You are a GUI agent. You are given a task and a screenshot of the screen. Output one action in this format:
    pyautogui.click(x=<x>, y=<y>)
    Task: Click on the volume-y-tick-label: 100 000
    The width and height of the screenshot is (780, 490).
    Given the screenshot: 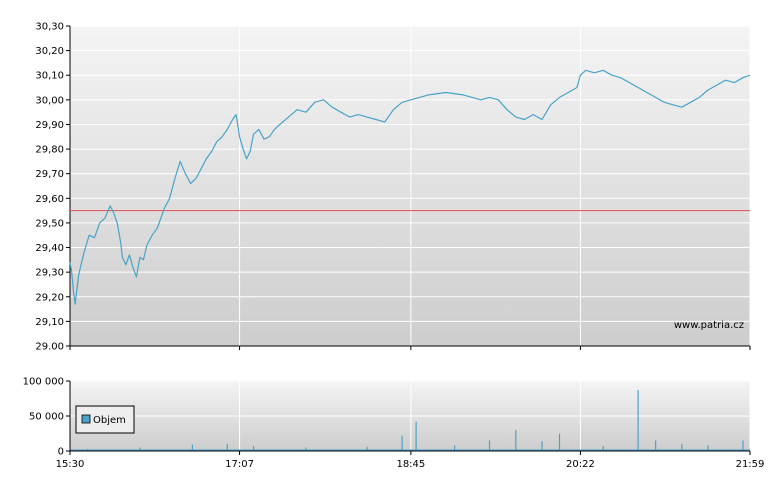 What is the action you would take?
    pyautogui.click(x=43, y=382)
    